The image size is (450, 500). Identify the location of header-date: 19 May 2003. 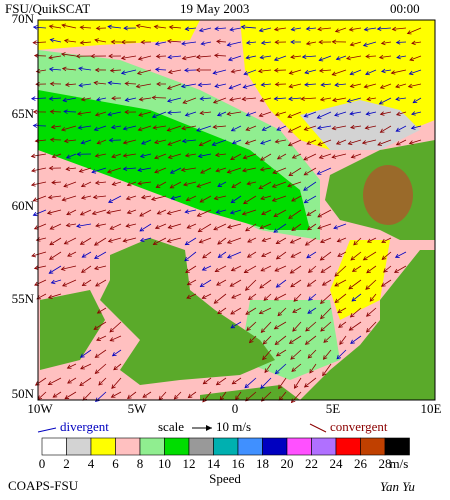
(214, 8).